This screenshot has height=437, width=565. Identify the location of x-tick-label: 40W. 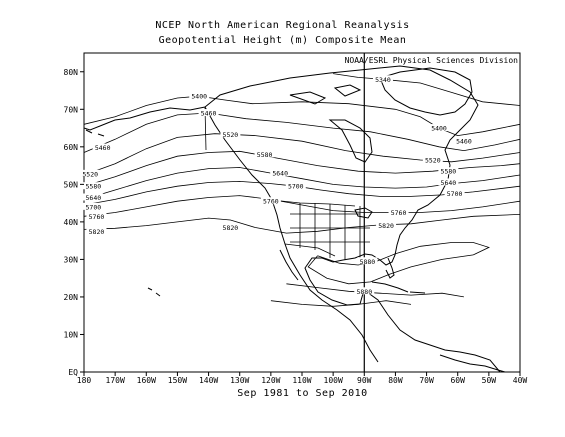
(520, 380).